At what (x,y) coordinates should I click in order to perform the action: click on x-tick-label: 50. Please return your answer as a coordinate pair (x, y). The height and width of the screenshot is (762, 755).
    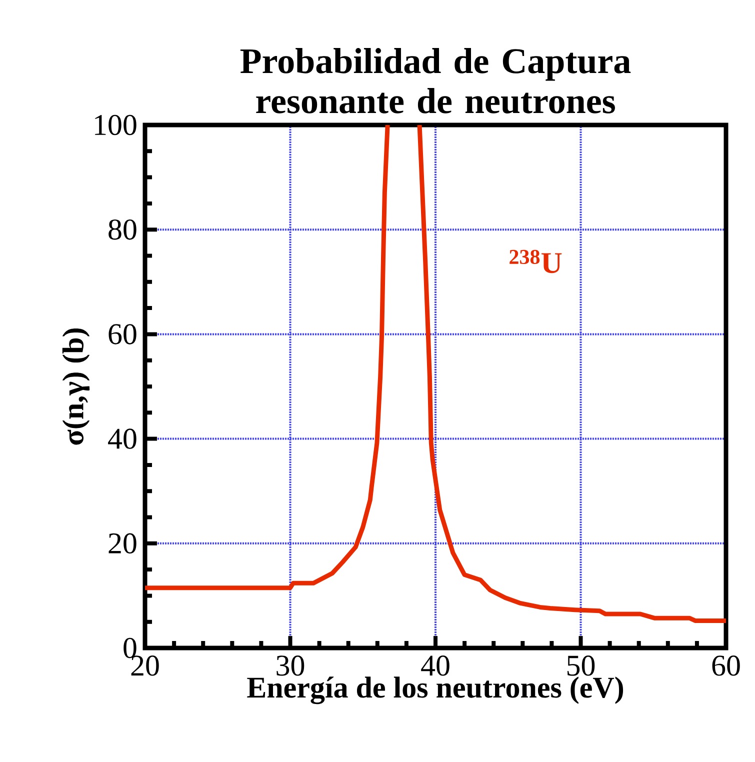
    Looking at the image, I should click on (581, 666).